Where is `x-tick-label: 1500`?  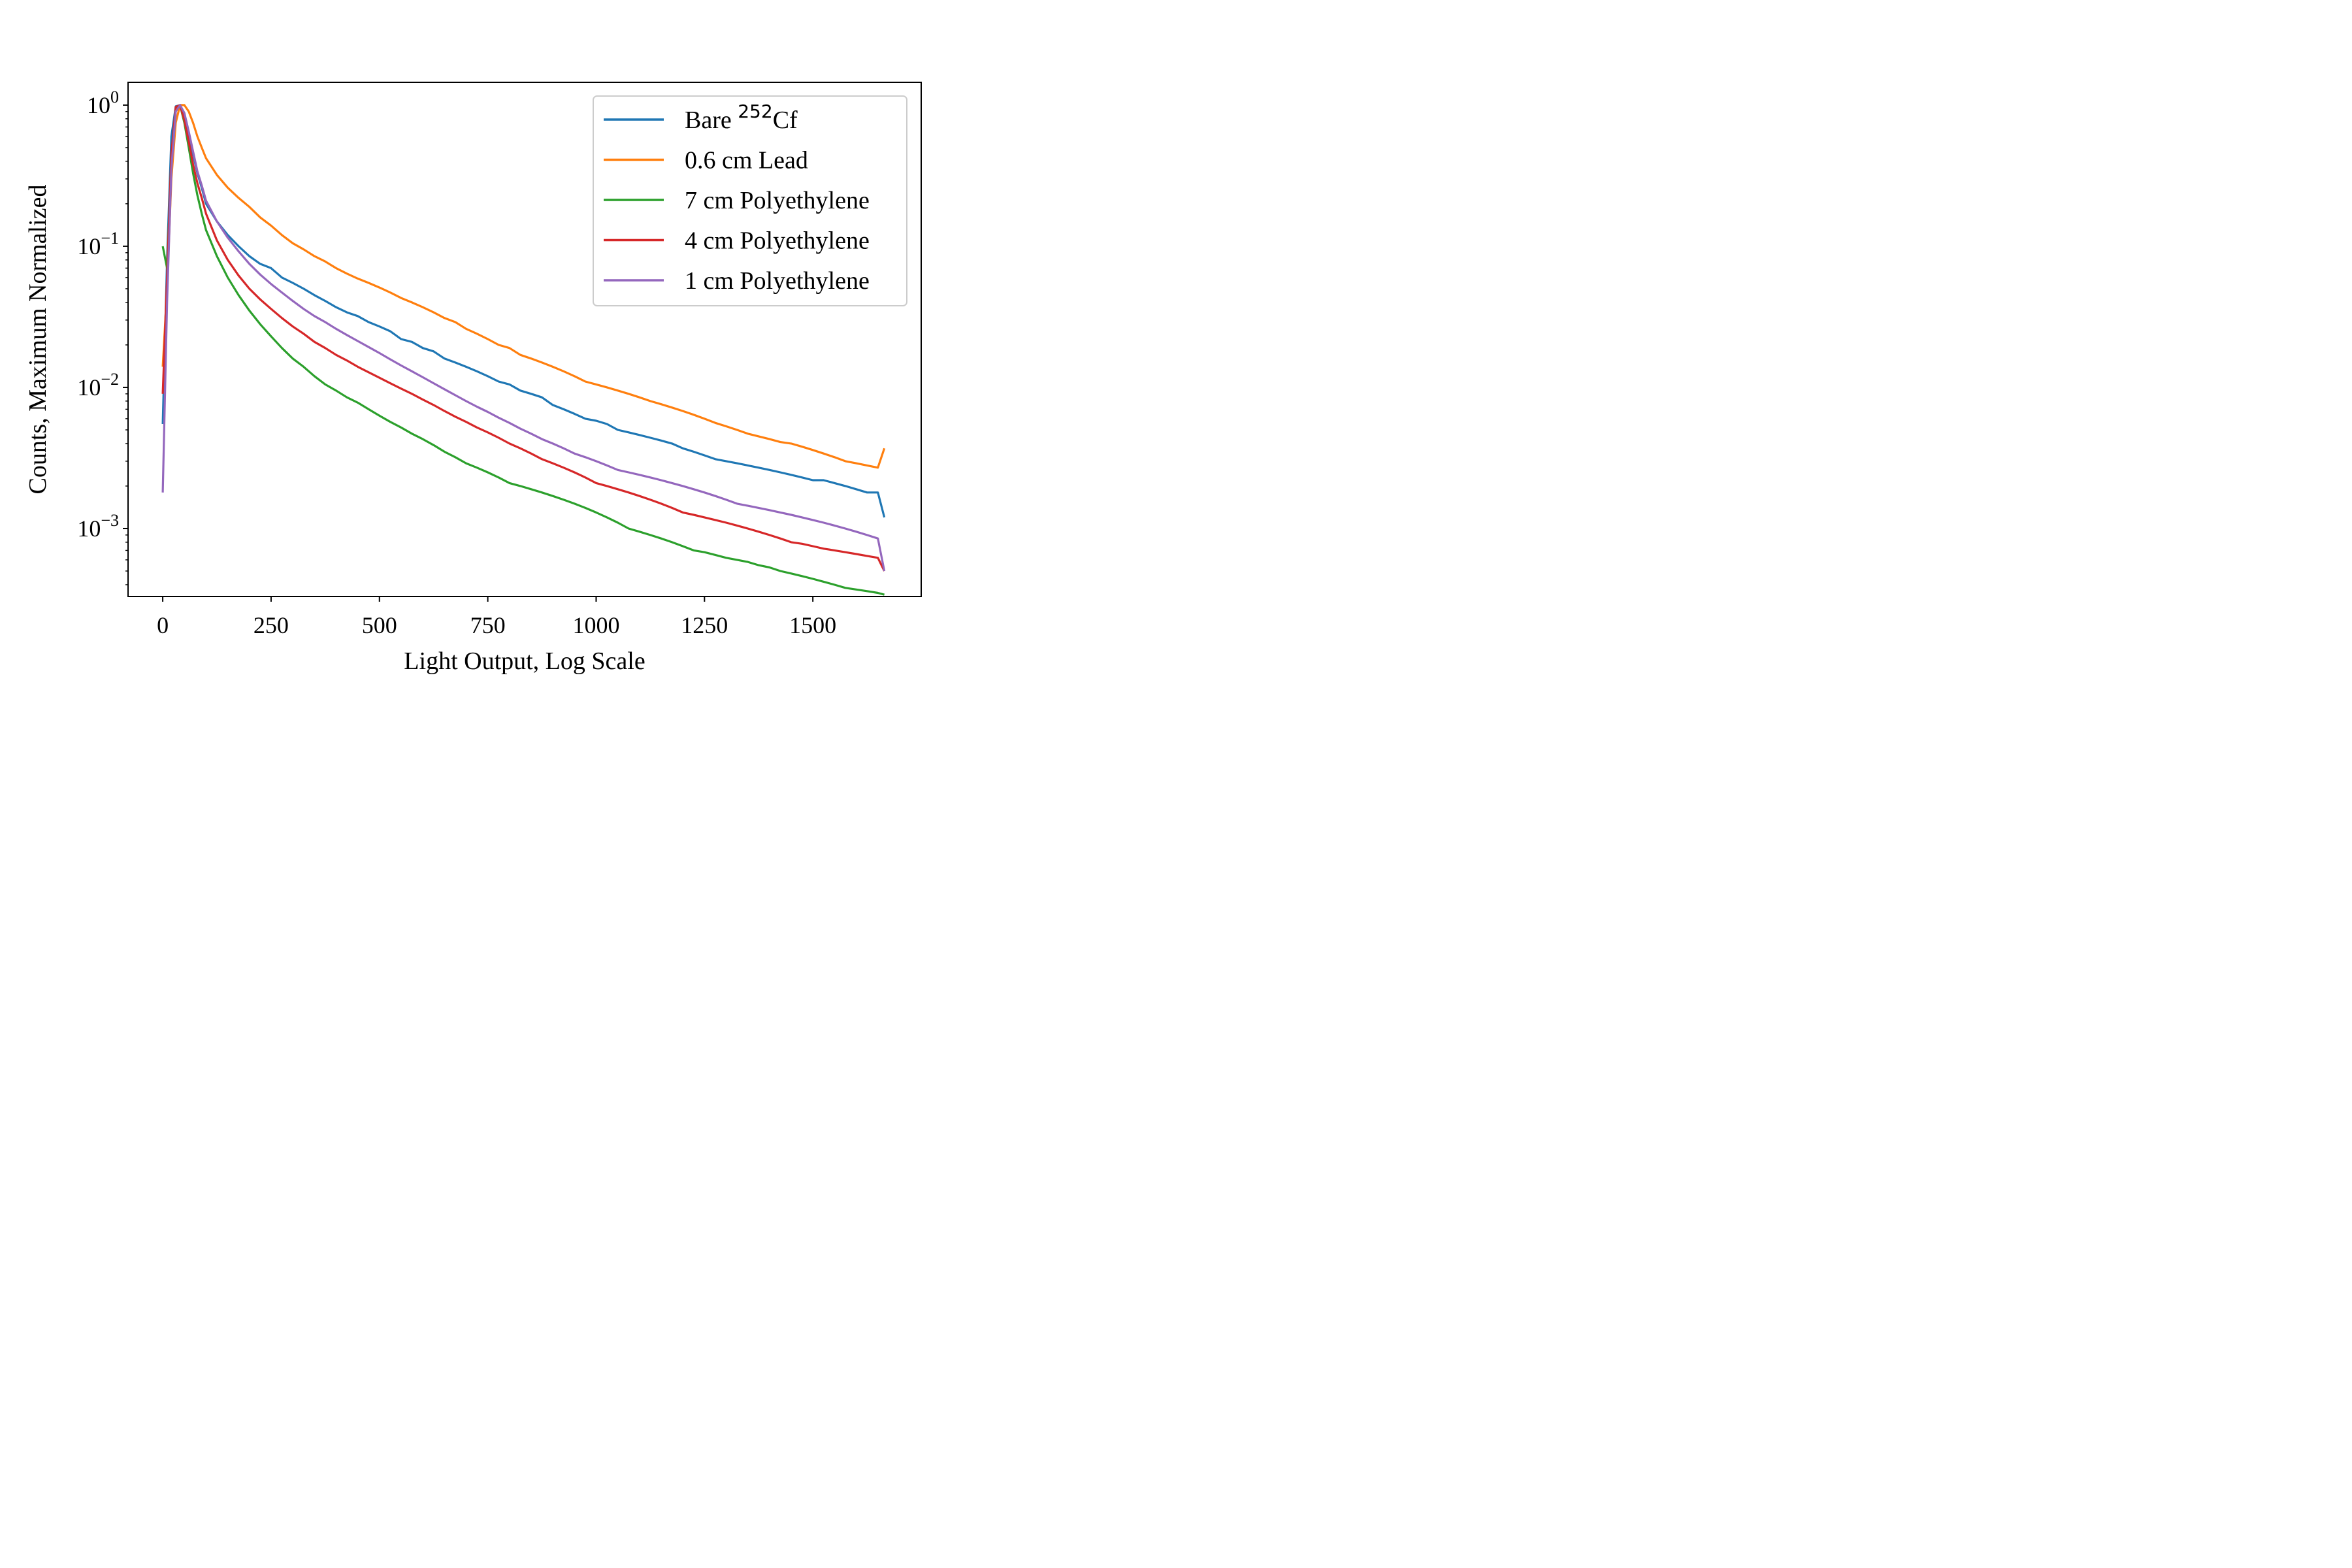
x-tick-label: 1500 is located at coordinates (812, 625).